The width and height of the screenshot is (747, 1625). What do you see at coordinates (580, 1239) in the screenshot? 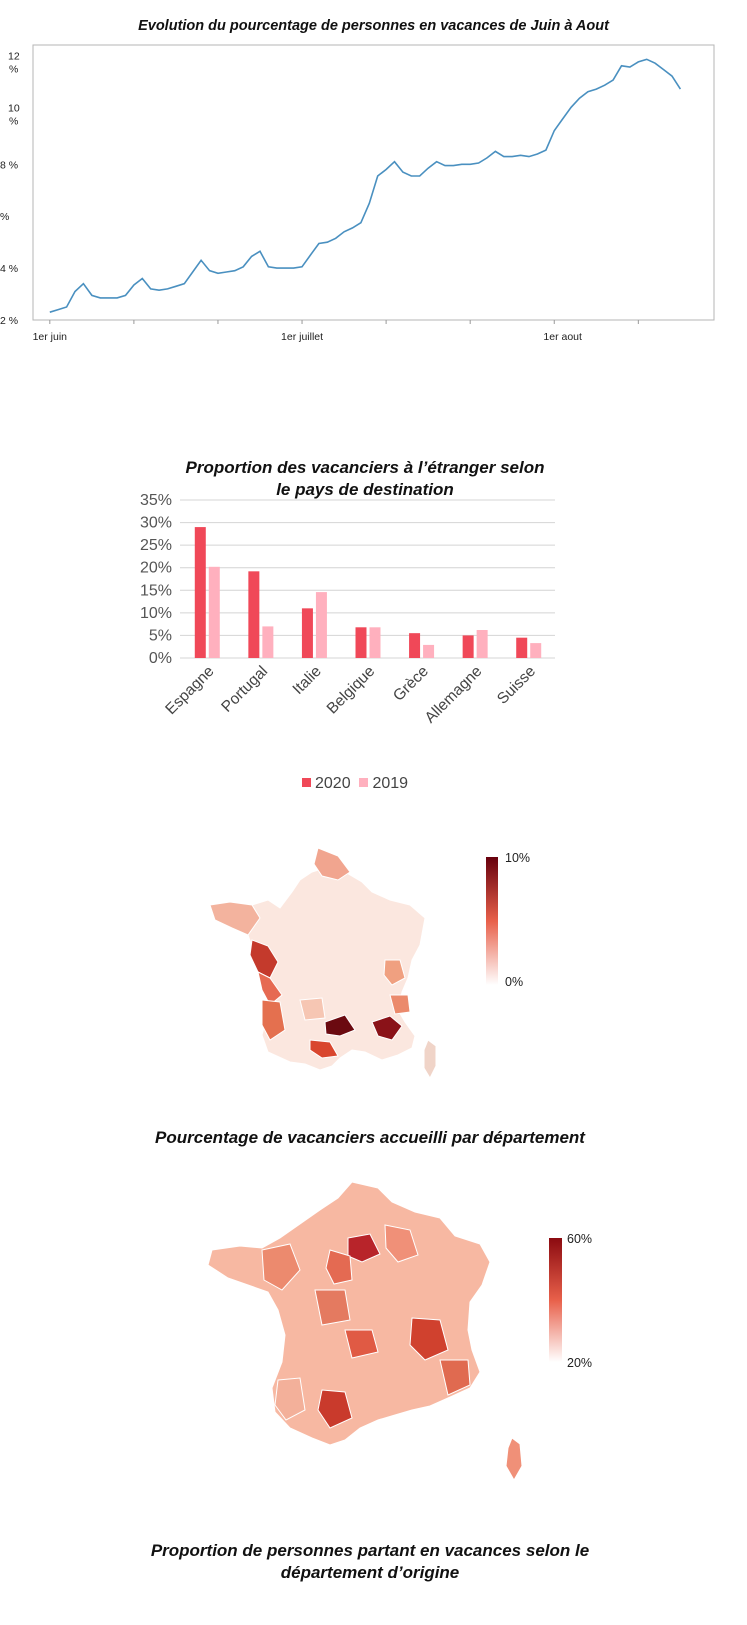
I see `map2-scale-max: 60%` at bounding box center [580, 1239].